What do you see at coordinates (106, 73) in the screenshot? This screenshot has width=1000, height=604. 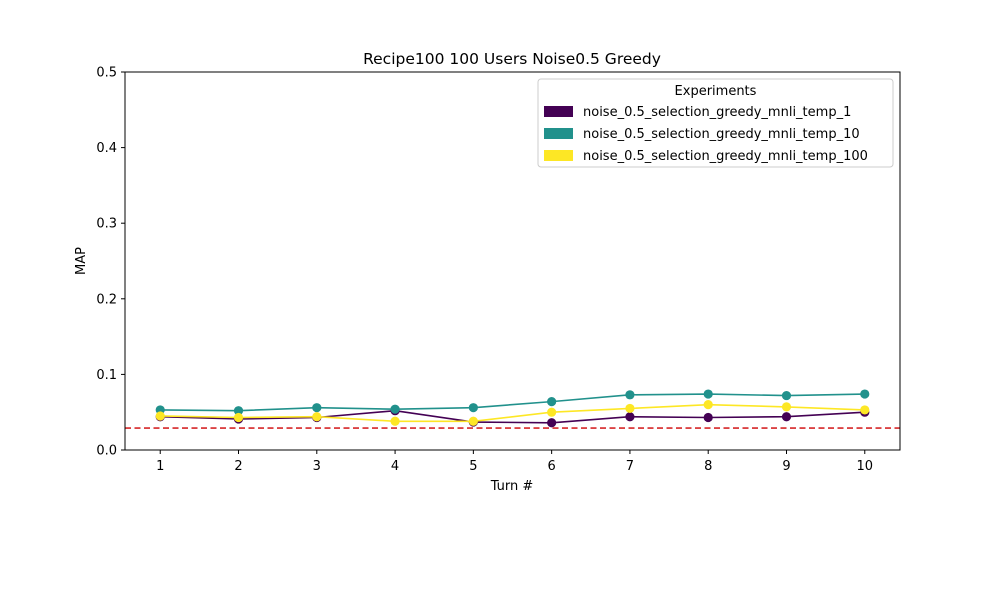 I see `y-tick-label: 0.5` at bounding box center [106, 73].